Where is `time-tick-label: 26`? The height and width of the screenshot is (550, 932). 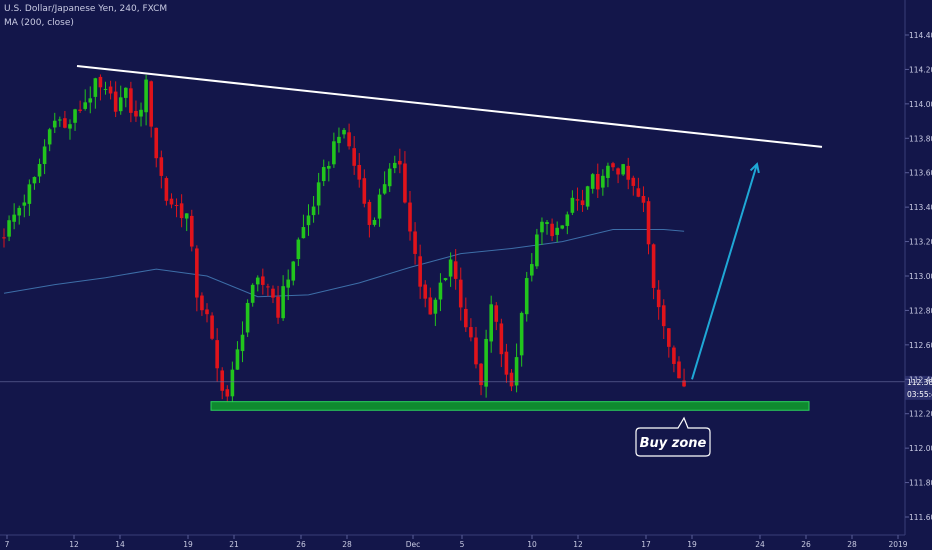 time-tick-label: 26 is located at coordinates (301, 544).